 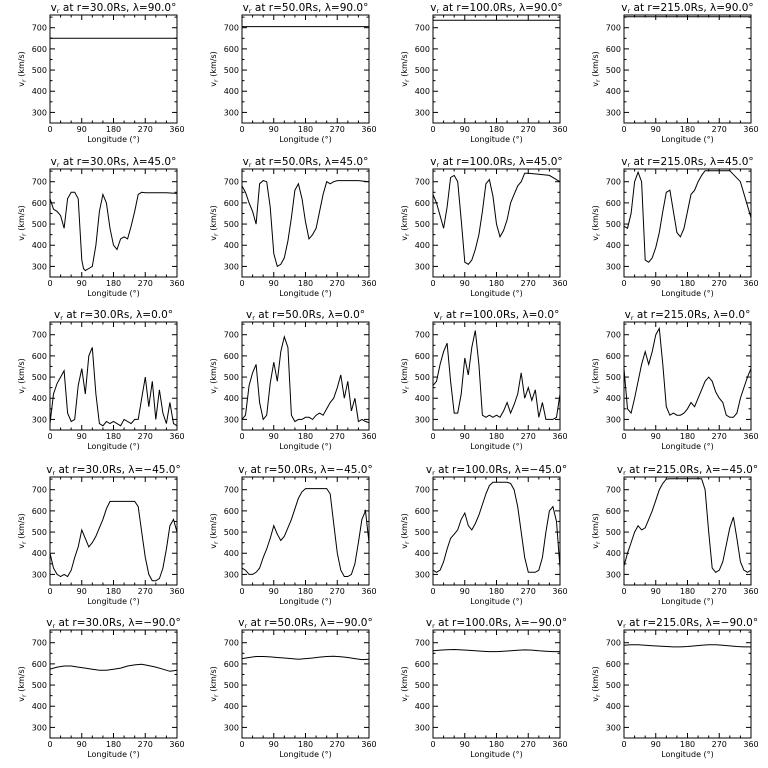 What do you see at coordinates (114, 162) in the screenshot?
I see `panel-title: vr at r=30.0Rs, λ=45.0°` at bounding box center [114, 162].